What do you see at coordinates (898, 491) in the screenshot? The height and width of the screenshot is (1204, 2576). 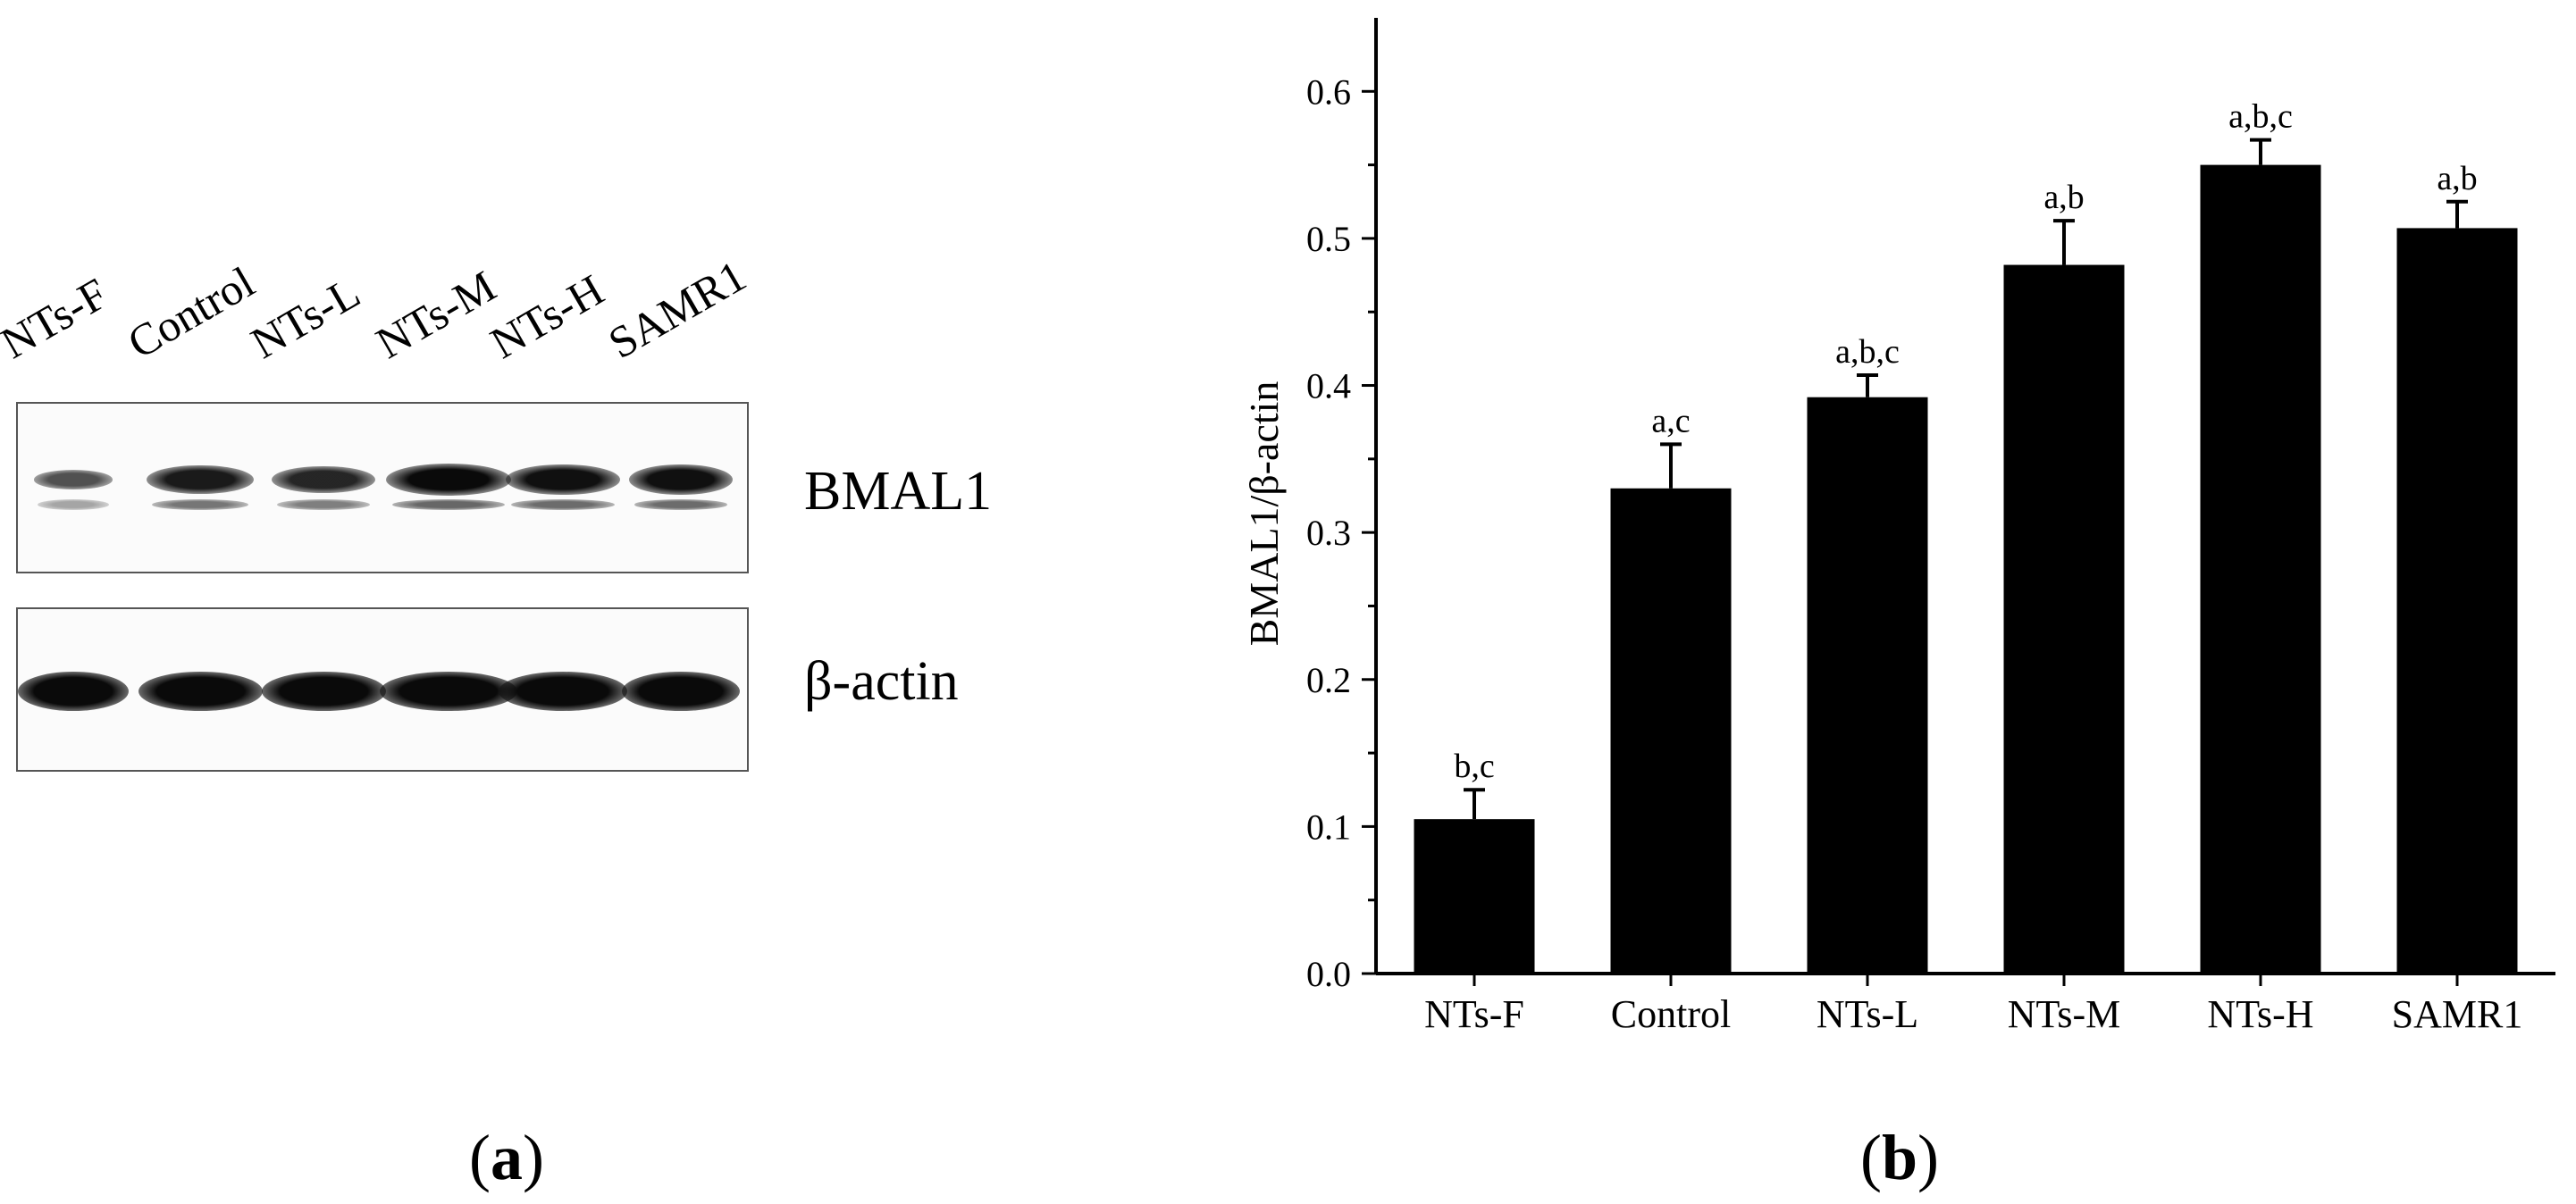 I see `bmal1-blot-label: BMAL1` at bounding box center [898, 491].